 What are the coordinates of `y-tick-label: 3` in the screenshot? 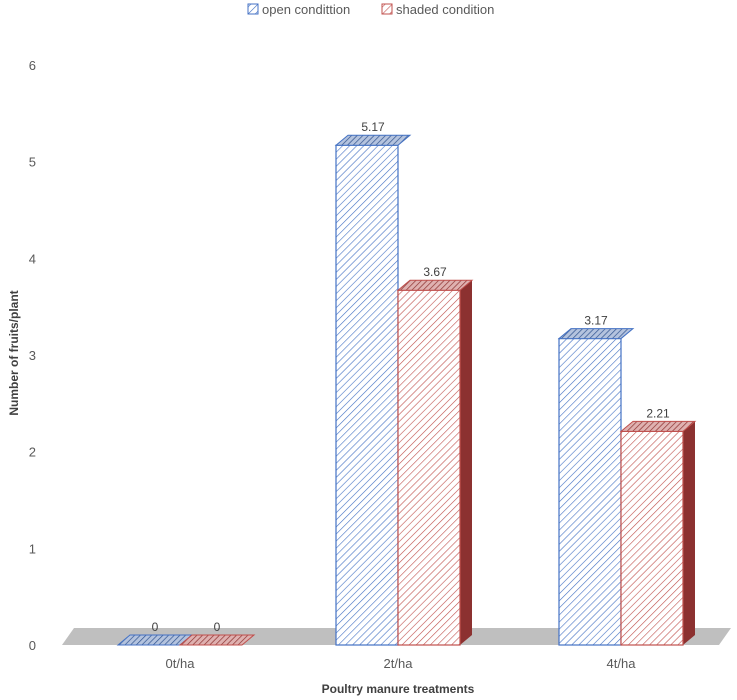 It's located at (32, 355).